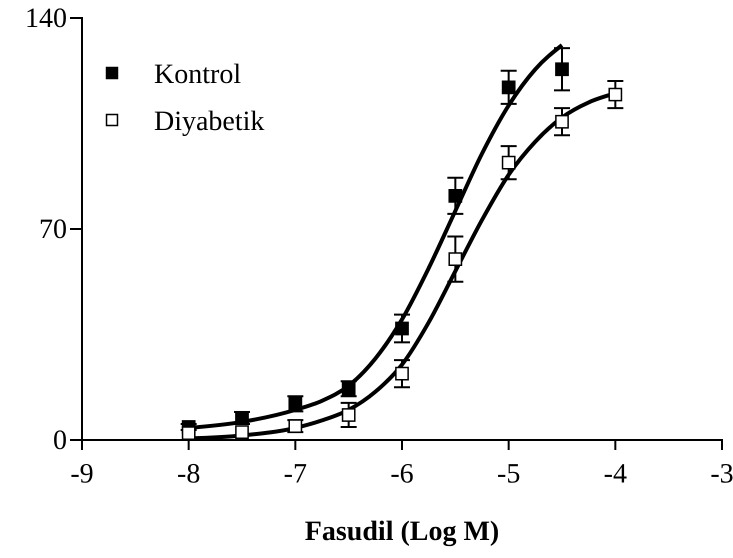 The height and width of the screenshot is (558, 733). What do you see at coordinates (402, 474) in the screenshot?
I see `x-tick-label: -6` at bounding box center [402, 474].